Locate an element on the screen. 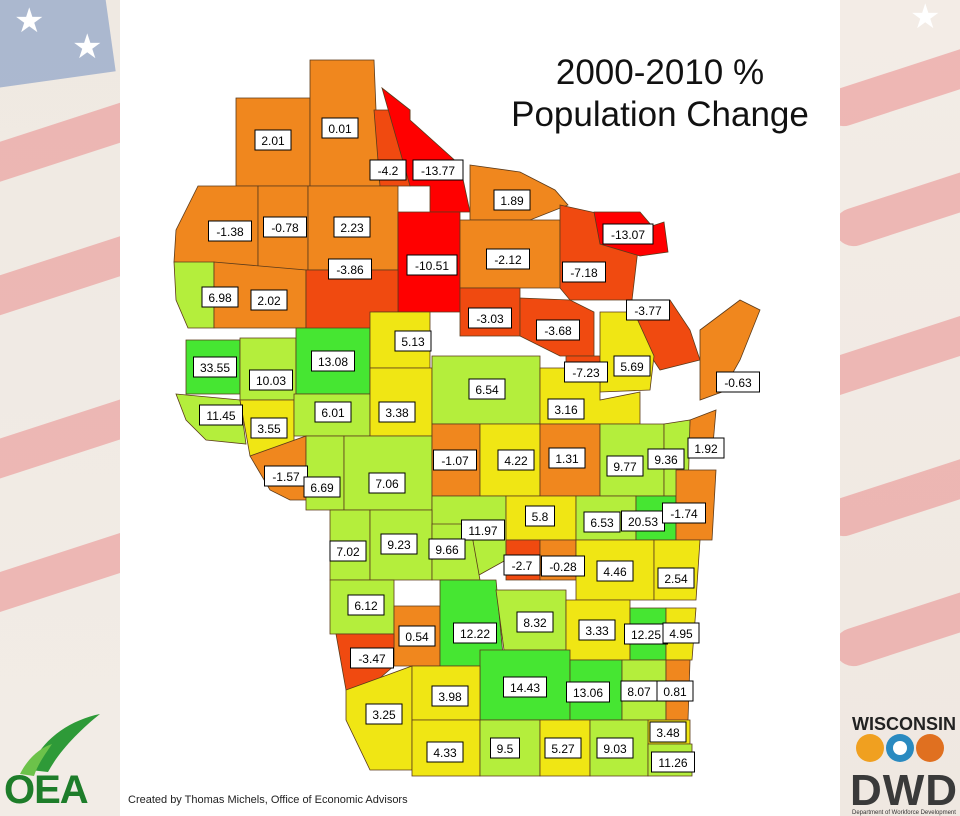  county-label: -0.78 is located at coordinates (285, 227).